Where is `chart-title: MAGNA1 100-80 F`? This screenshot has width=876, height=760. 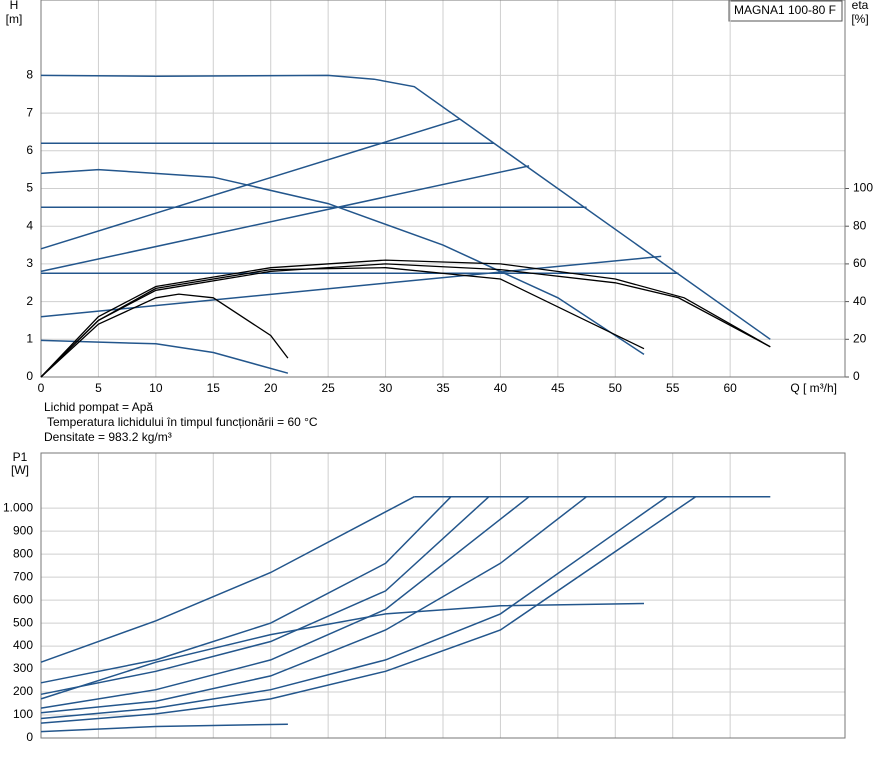 chart-title: MAGNA1 100-80 F is located at coordinates (785, 10).